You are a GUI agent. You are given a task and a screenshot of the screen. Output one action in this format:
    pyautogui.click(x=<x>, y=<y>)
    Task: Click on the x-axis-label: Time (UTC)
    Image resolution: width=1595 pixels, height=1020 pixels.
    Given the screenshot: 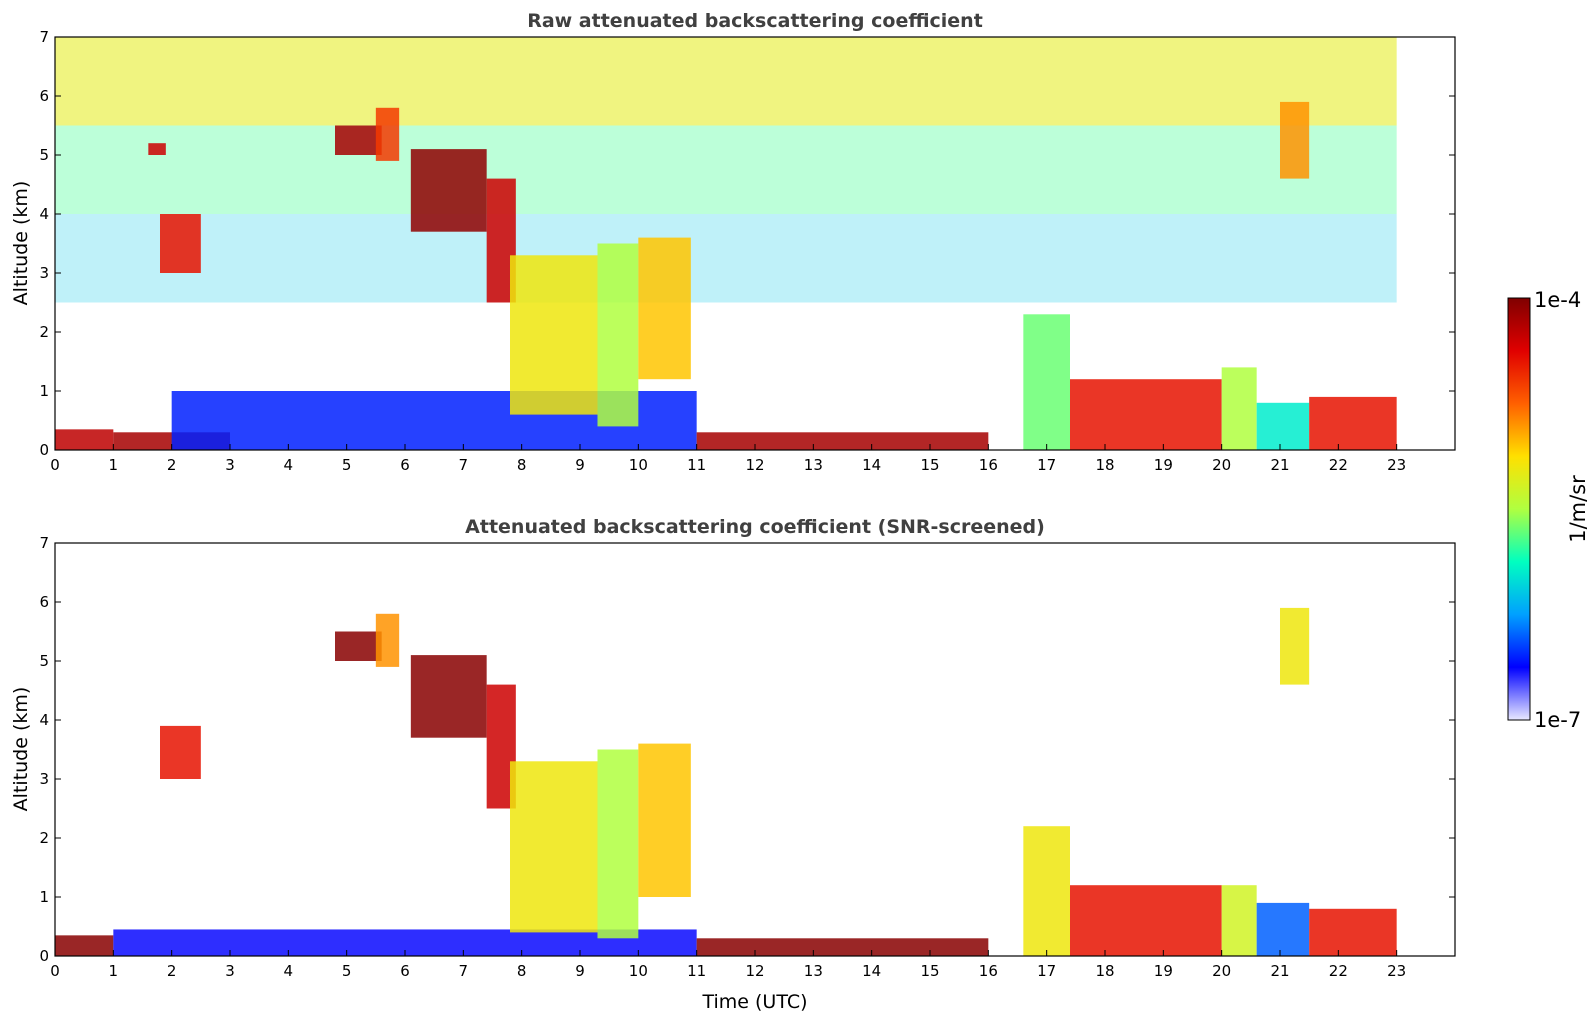 What is the action you would take?
    pyautogui.click(x=754, y=1002)
    